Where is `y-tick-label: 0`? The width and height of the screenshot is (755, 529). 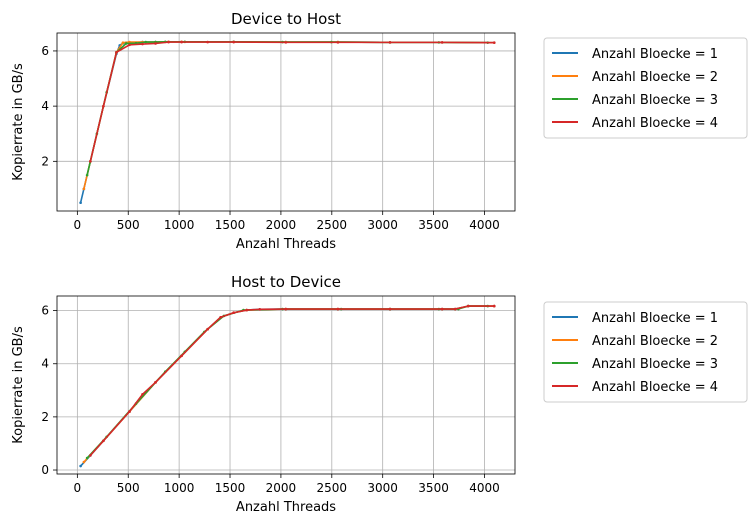
y-tick-label: 0 is located at coordinates (45, 470).